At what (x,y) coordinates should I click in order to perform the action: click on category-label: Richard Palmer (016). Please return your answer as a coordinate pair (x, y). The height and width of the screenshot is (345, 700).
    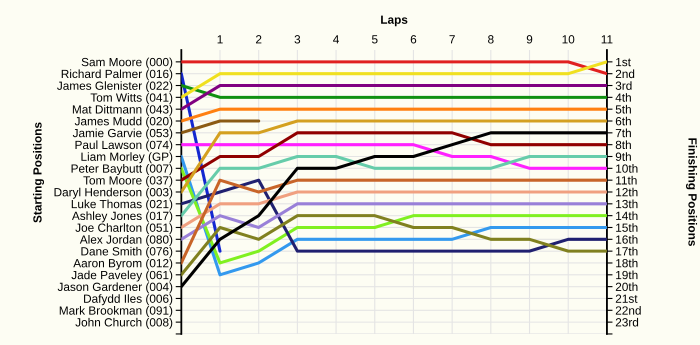
    Looking at the image, I should click on (117, 74).